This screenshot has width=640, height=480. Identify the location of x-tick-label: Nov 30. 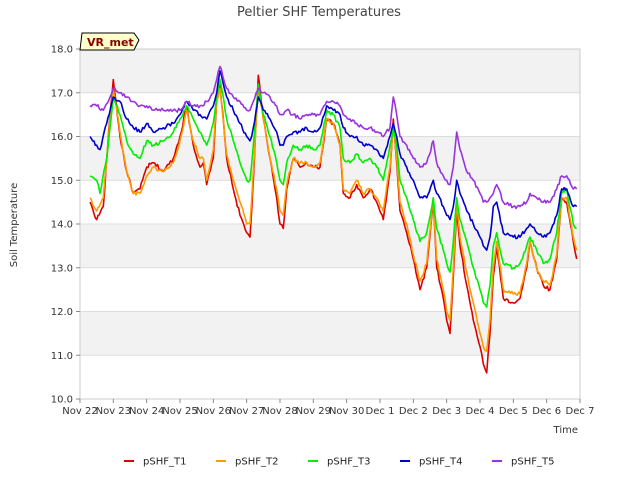
(346, 411).